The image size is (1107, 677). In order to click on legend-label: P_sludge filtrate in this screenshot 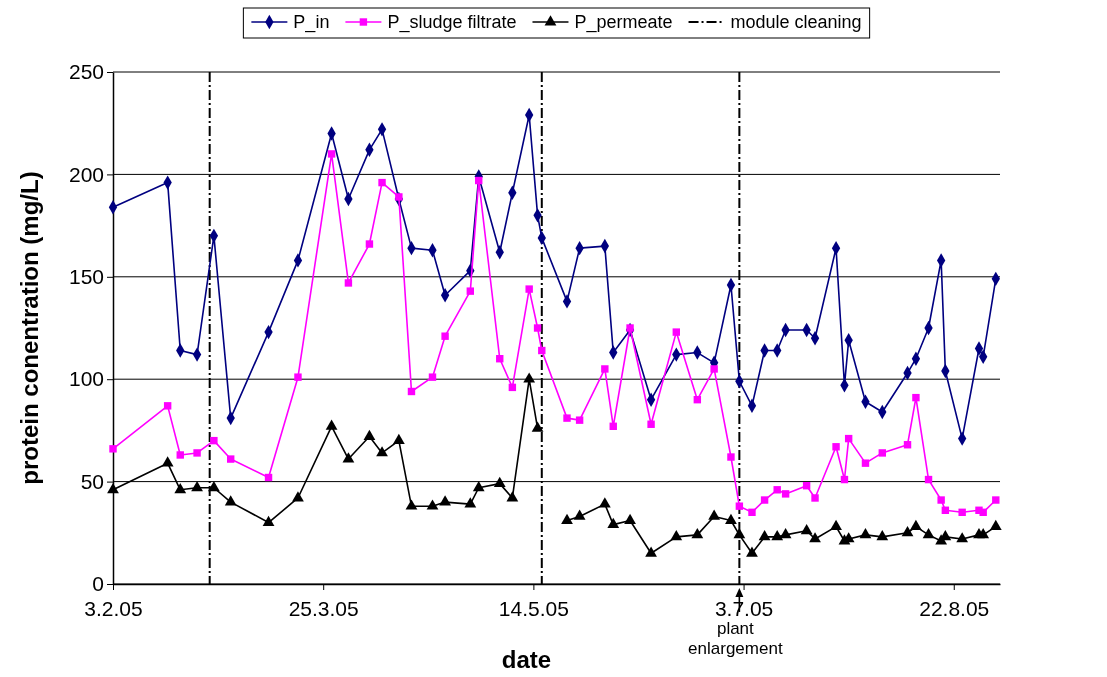, I will do `click(452, 22)`.